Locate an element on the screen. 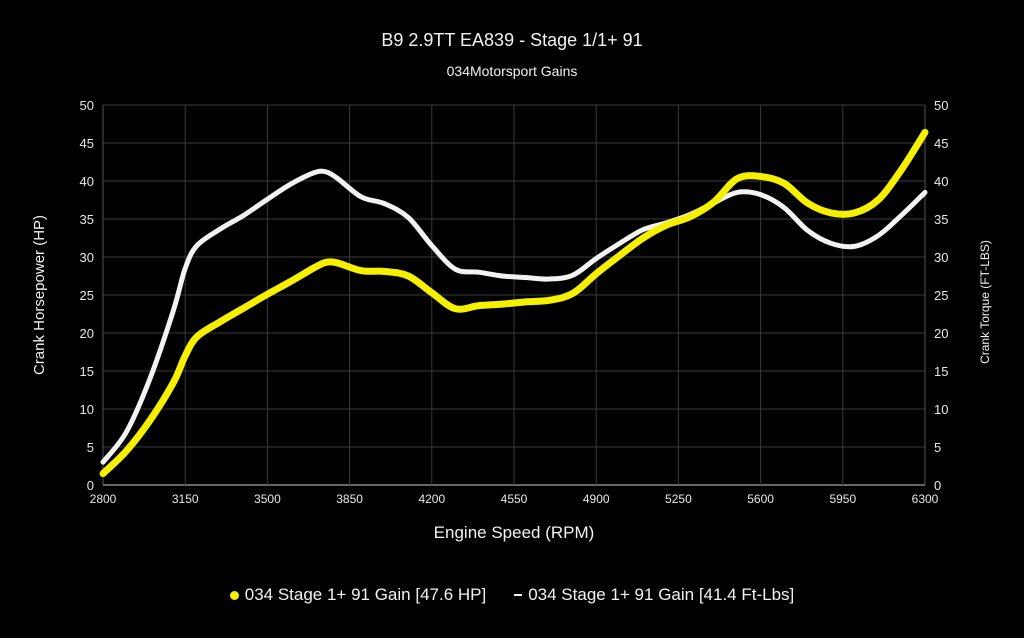 The image size is (1024, 638). legend-item-torque: 034 Stage 1+ 91 Gain [41.4 Ft-Lbs] is located at coordinates (654, 595).